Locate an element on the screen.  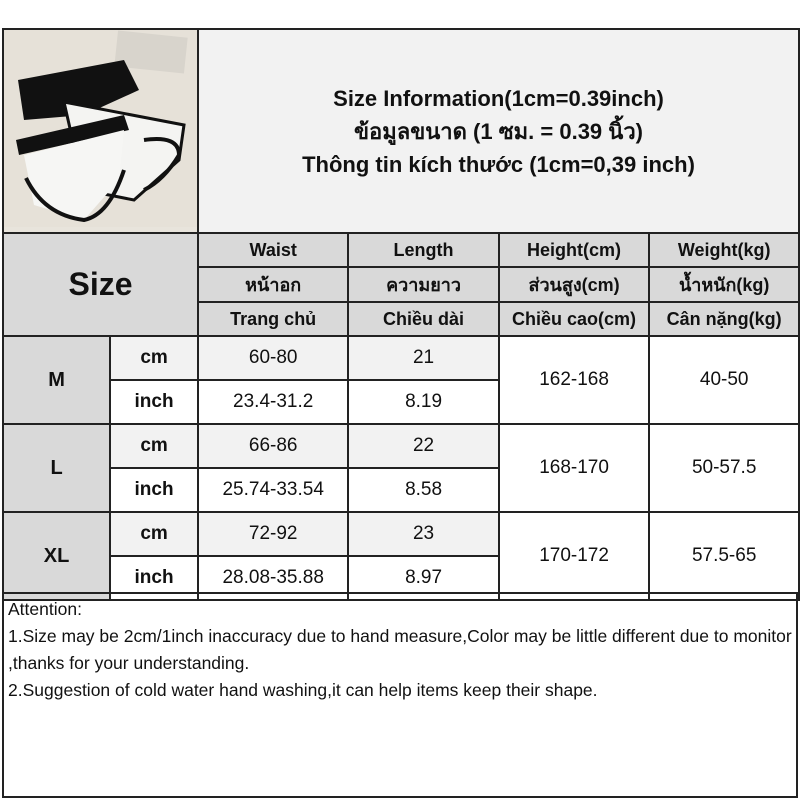
title-vietnamese: Thông tin kích thước (1cm=0,39 inch) is located at coordinates (498, 164).